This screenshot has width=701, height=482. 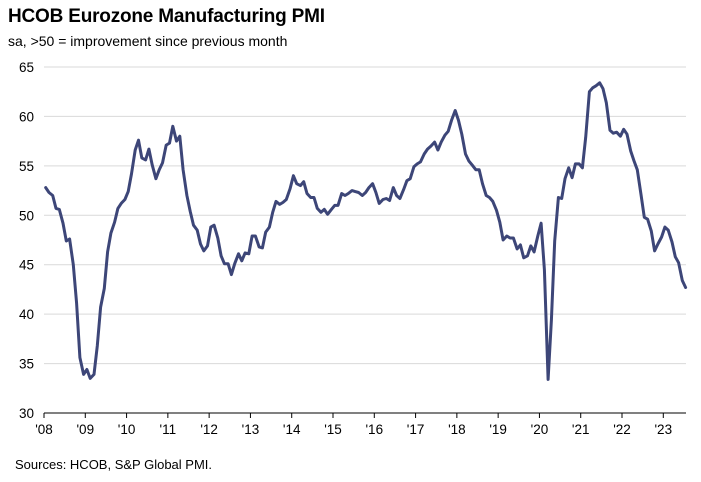 What do you see at coordinates (26, 265) in the screenshot?
I see `y-tick-label-45: 45` at bounding box center [26, 265].